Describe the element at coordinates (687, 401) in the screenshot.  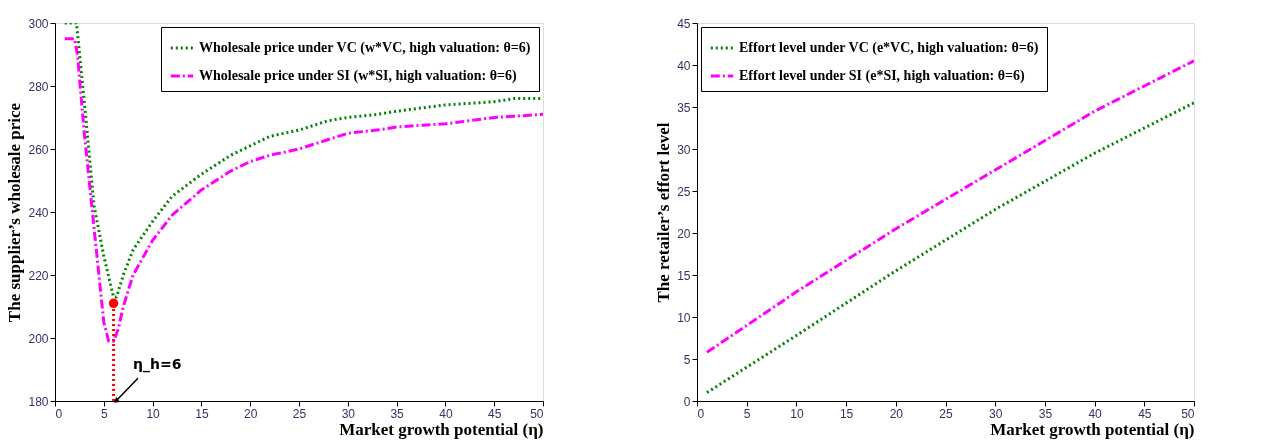
I see `y-tick-label: 0` at that location.